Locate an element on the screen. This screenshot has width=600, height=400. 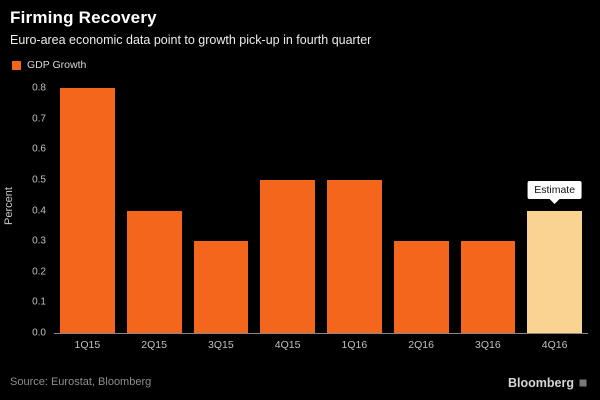
bar-4Q15 is located at coordinates (287, 256).